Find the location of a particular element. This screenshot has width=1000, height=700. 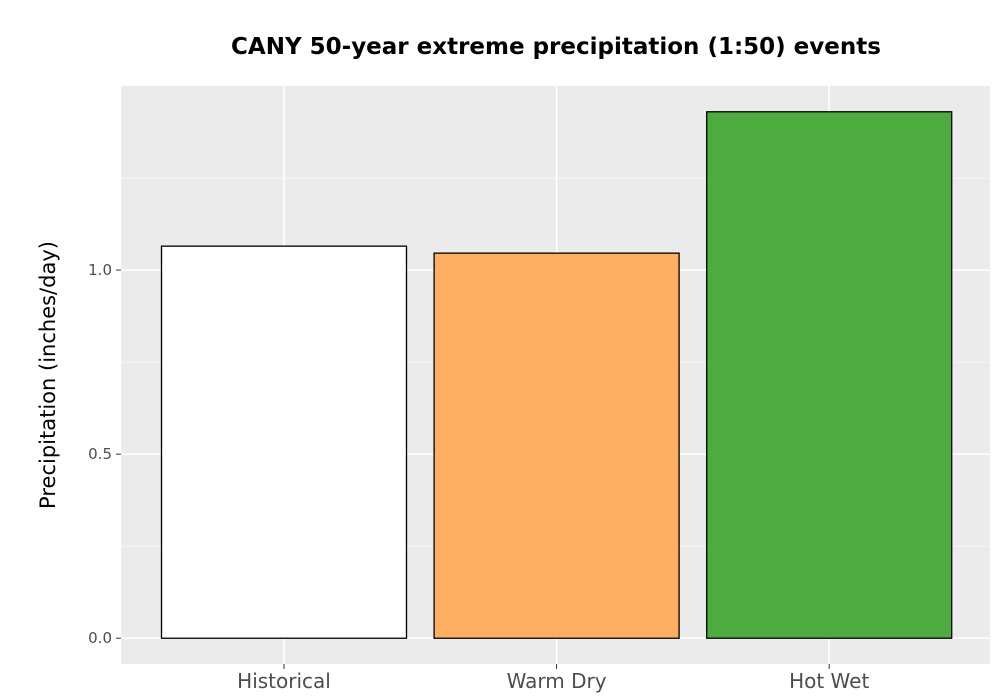

x-axis-ticks: Historical Warm Dry Hot Wet is located at coordinates (553, 678).